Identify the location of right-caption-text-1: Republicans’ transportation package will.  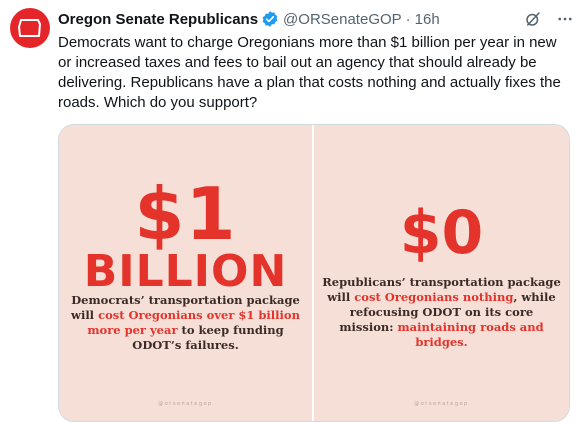
(441, 289).